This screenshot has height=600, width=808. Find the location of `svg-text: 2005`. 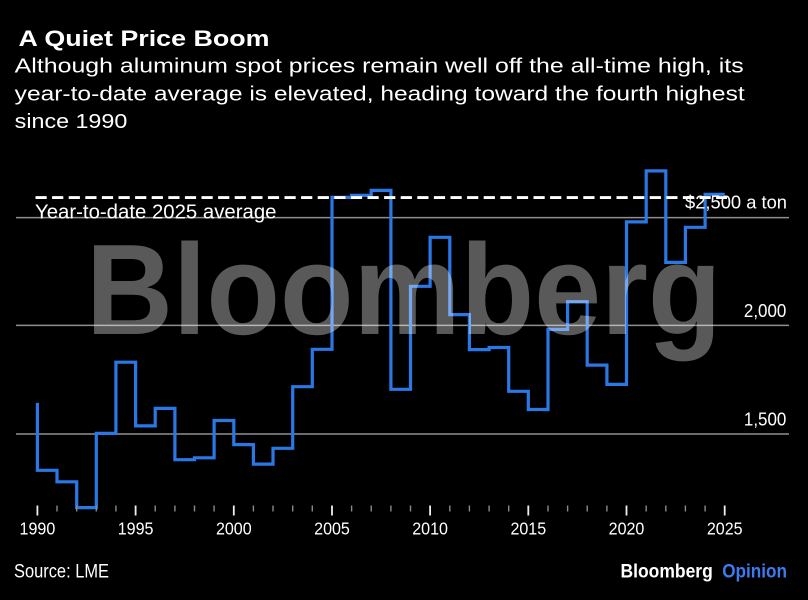

svg-text: 2005 is located at coordinates (332, 529).